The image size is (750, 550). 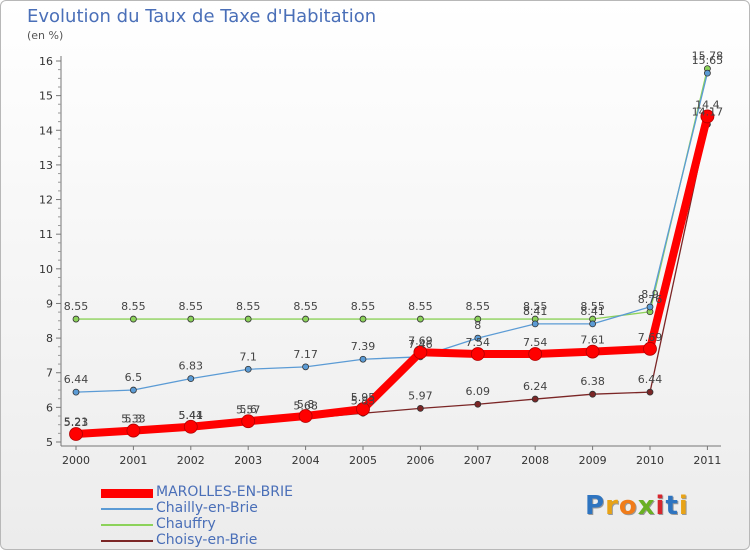 What do you see at coordinates (363, 346) in the screenshot?
I see `data-label: 7.39` at bounding box center [363, 346].